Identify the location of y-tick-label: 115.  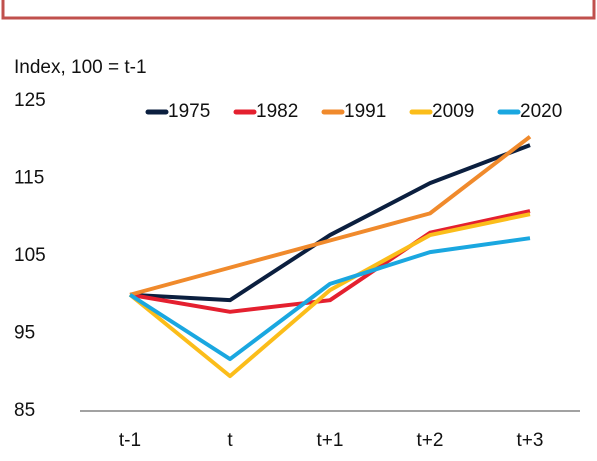
(29, 178).